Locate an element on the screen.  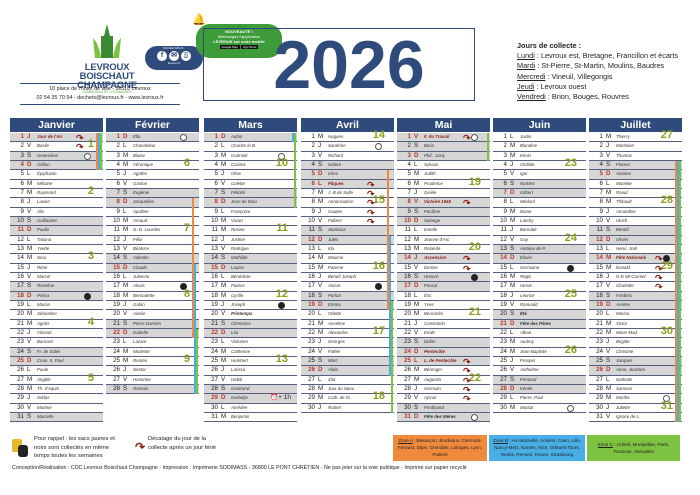
google-play-badge: Google Play is located at coordinates (229, 47).